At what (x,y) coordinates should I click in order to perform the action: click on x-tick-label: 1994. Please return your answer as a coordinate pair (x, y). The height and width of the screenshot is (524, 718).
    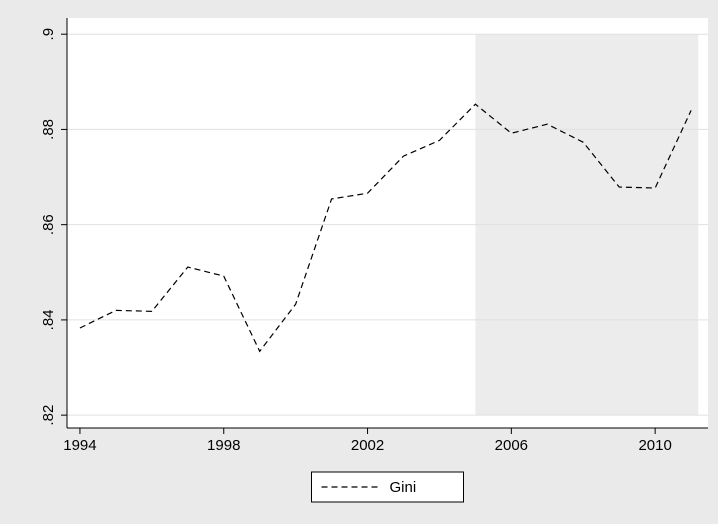
    Looking at the image, I should click on (79, 445).